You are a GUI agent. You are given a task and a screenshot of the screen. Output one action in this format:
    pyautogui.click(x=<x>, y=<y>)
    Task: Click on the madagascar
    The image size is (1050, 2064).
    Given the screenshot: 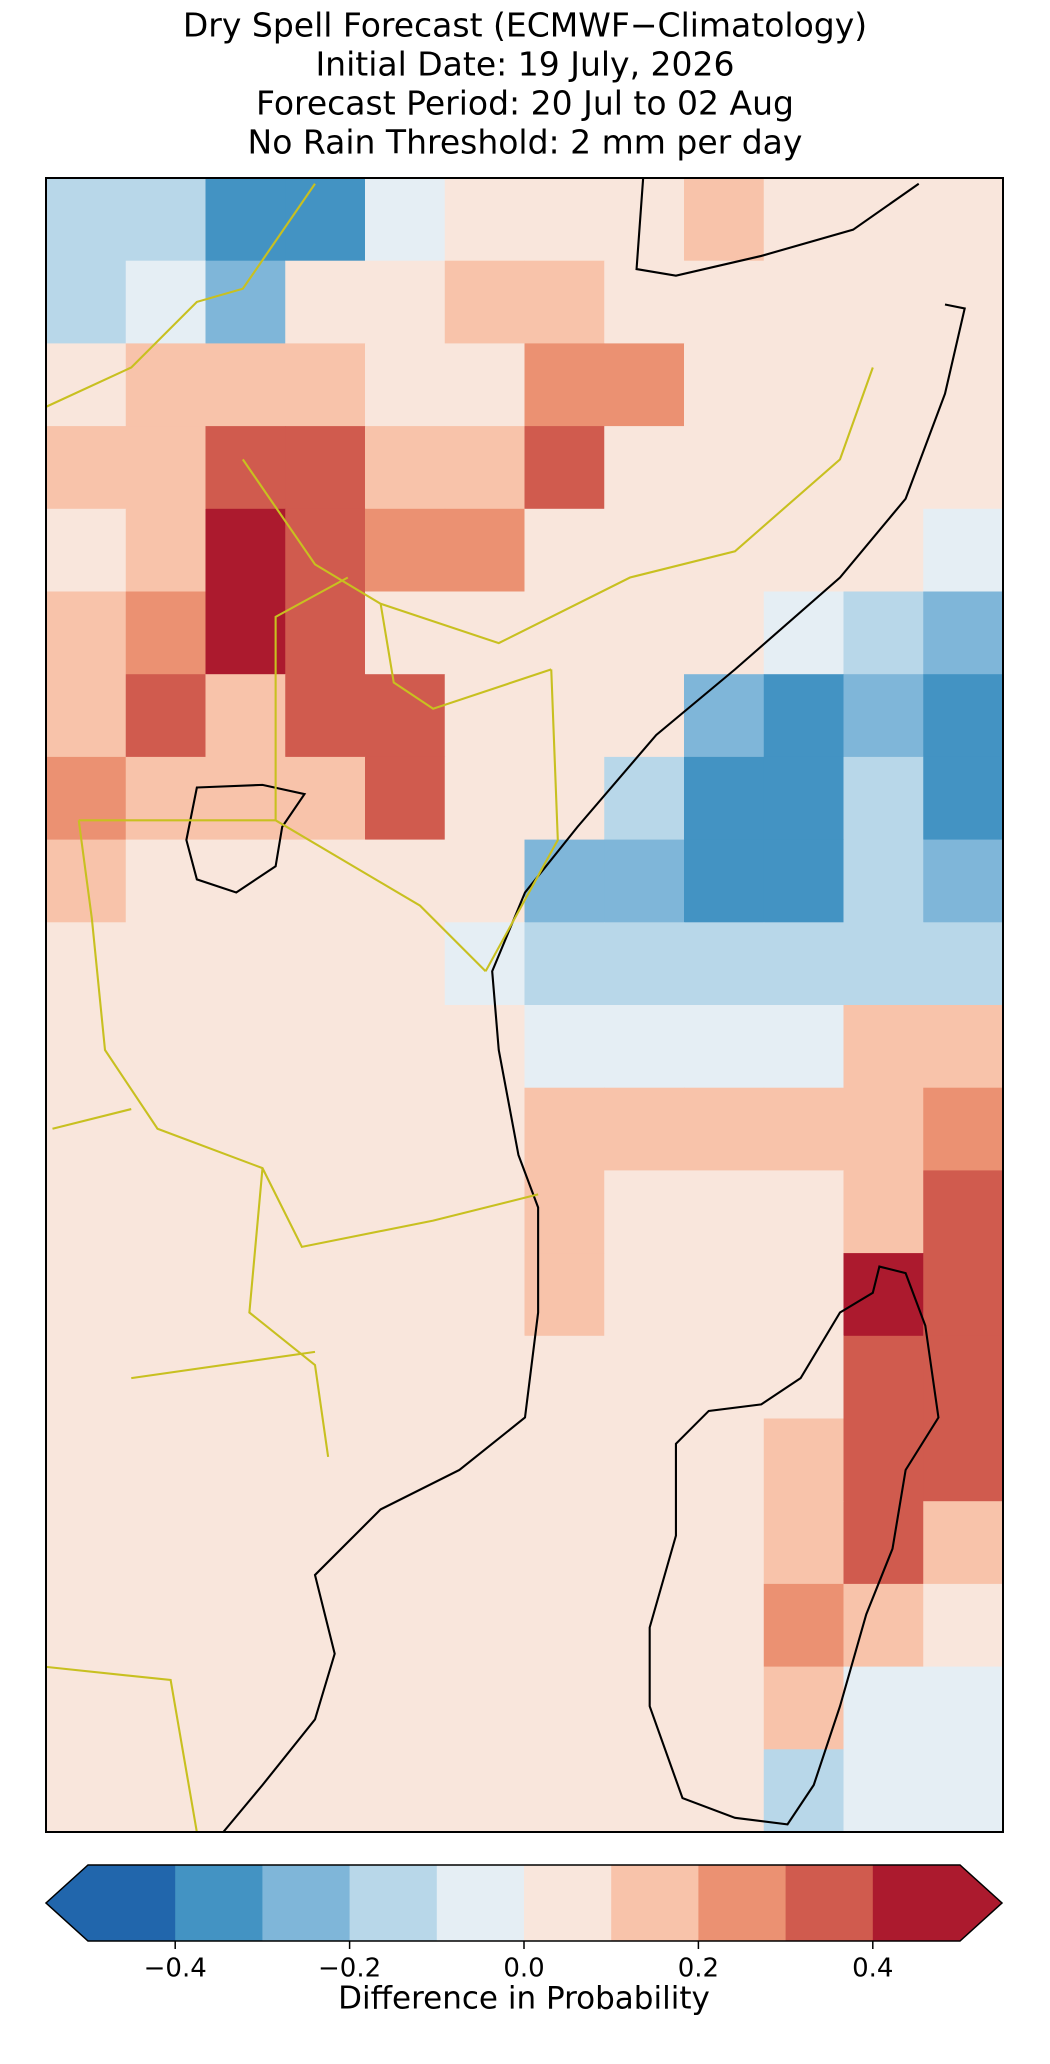 What is the action you would take?
    pyautogui.click(x=794, y=1545)
    